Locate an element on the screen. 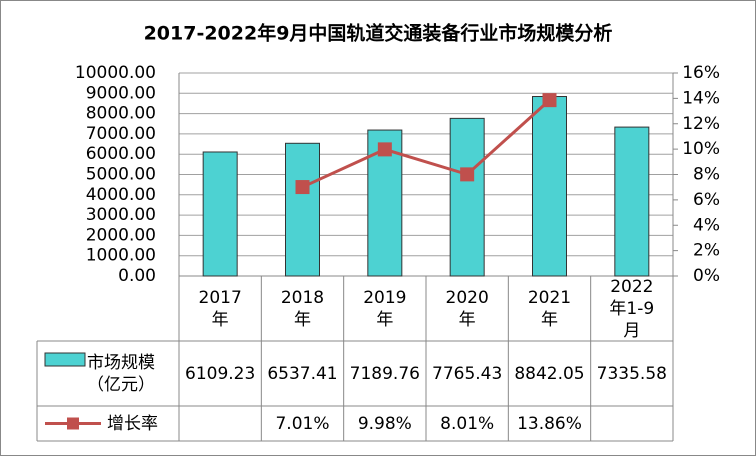 The height and width of the screenshot is (456, 756). line is located at coordinates (426, 144).